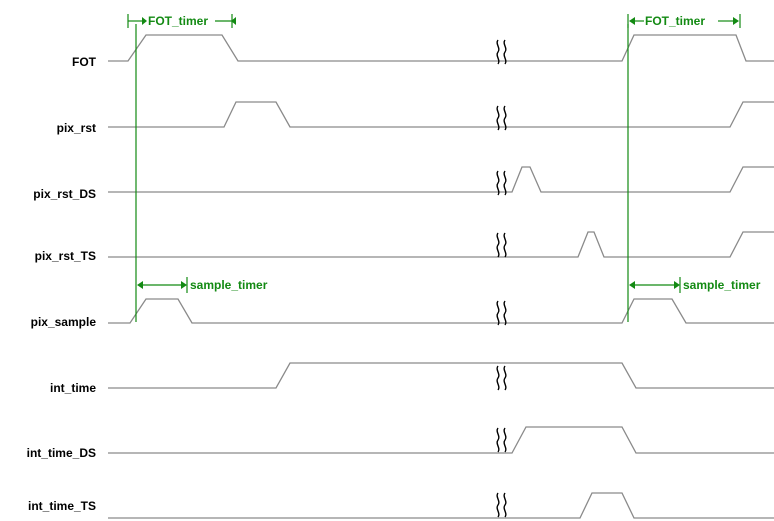  I want to click on sample-timer-right: sample_timer, so click(695, 285).